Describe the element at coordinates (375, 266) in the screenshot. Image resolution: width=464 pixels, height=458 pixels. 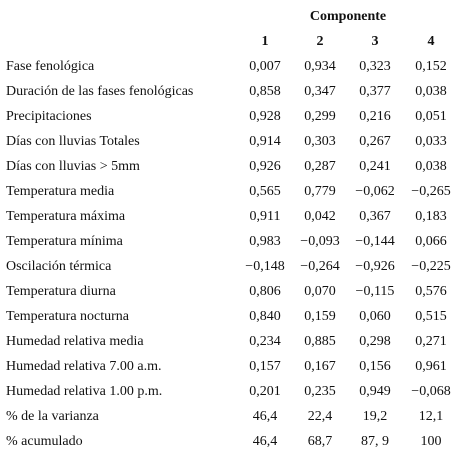
I see `cell-value: −0,926` at that location.